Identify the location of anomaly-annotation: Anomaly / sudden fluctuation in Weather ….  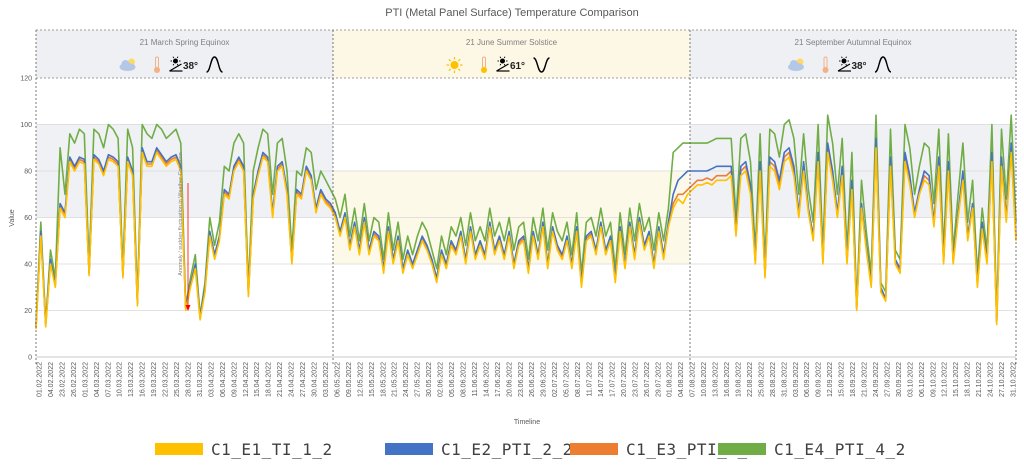
(184, 231).